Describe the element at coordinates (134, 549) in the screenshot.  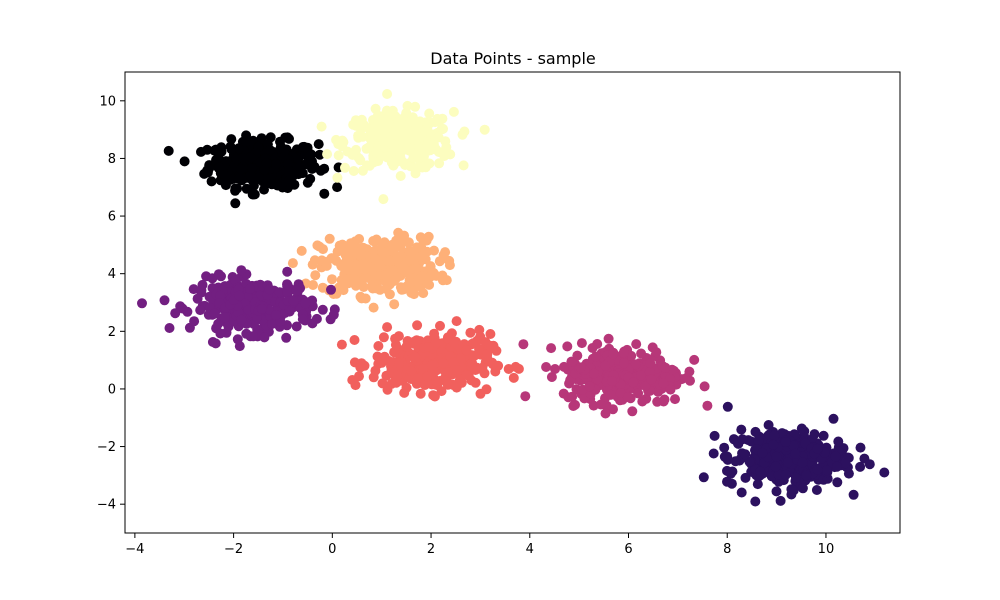
I see `x-tick-label: −4` at that location.